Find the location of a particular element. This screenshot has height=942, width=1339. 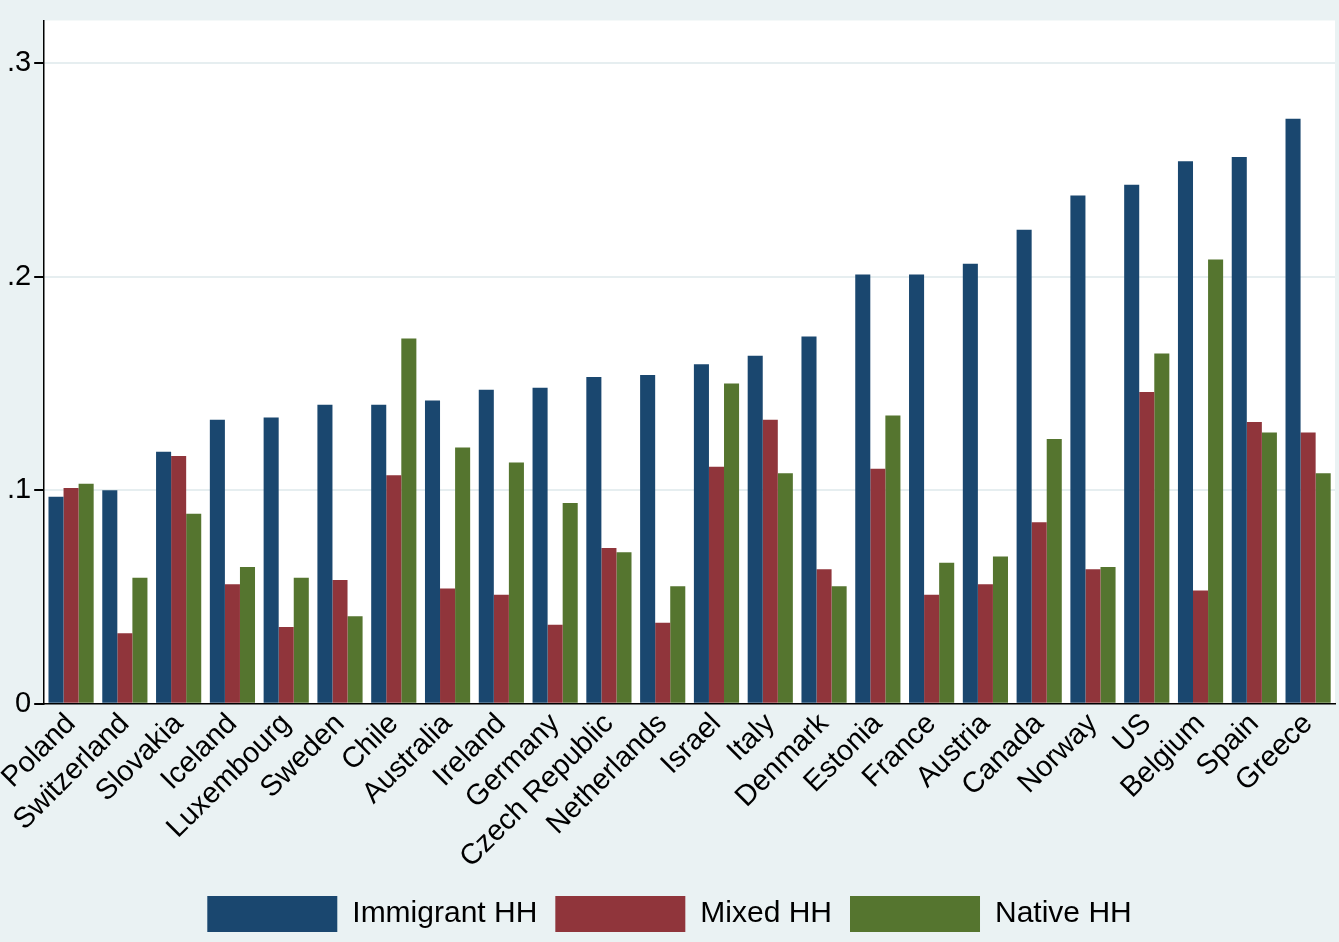

y-tick-label: .3 is located at coordinates (19, 61).